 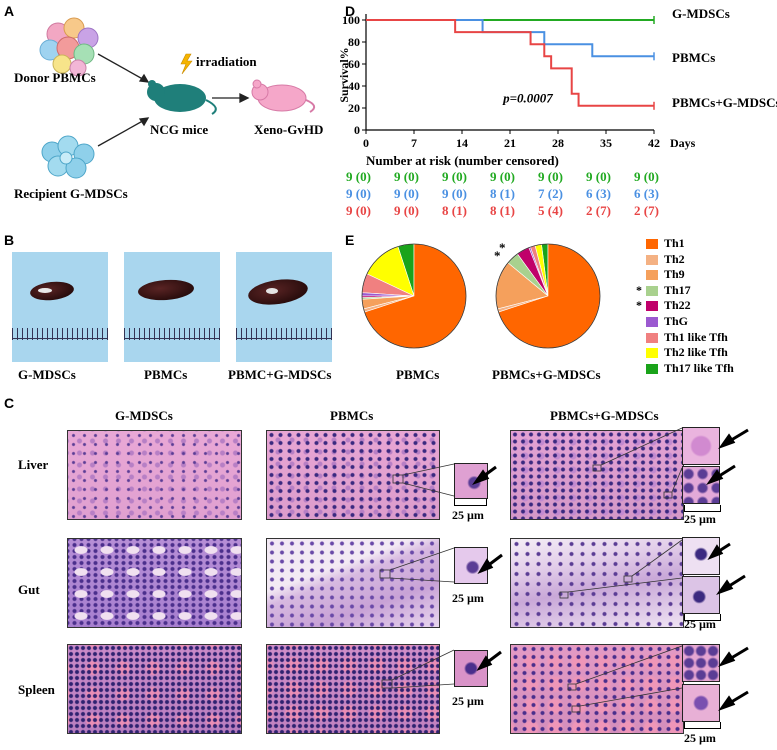 I want to click on scale-liver-combo: 25 µm, so click(x=700, y=519).